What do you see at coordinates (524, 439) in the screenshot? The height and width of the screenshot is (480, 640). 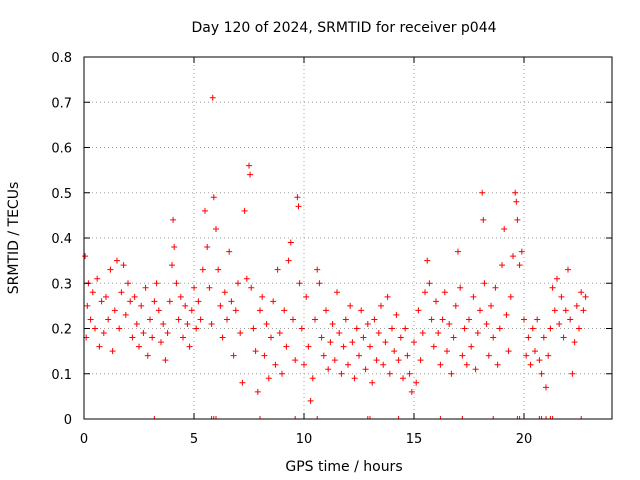 I see `x-tick-label: 20` at bounding box center [524, 439].